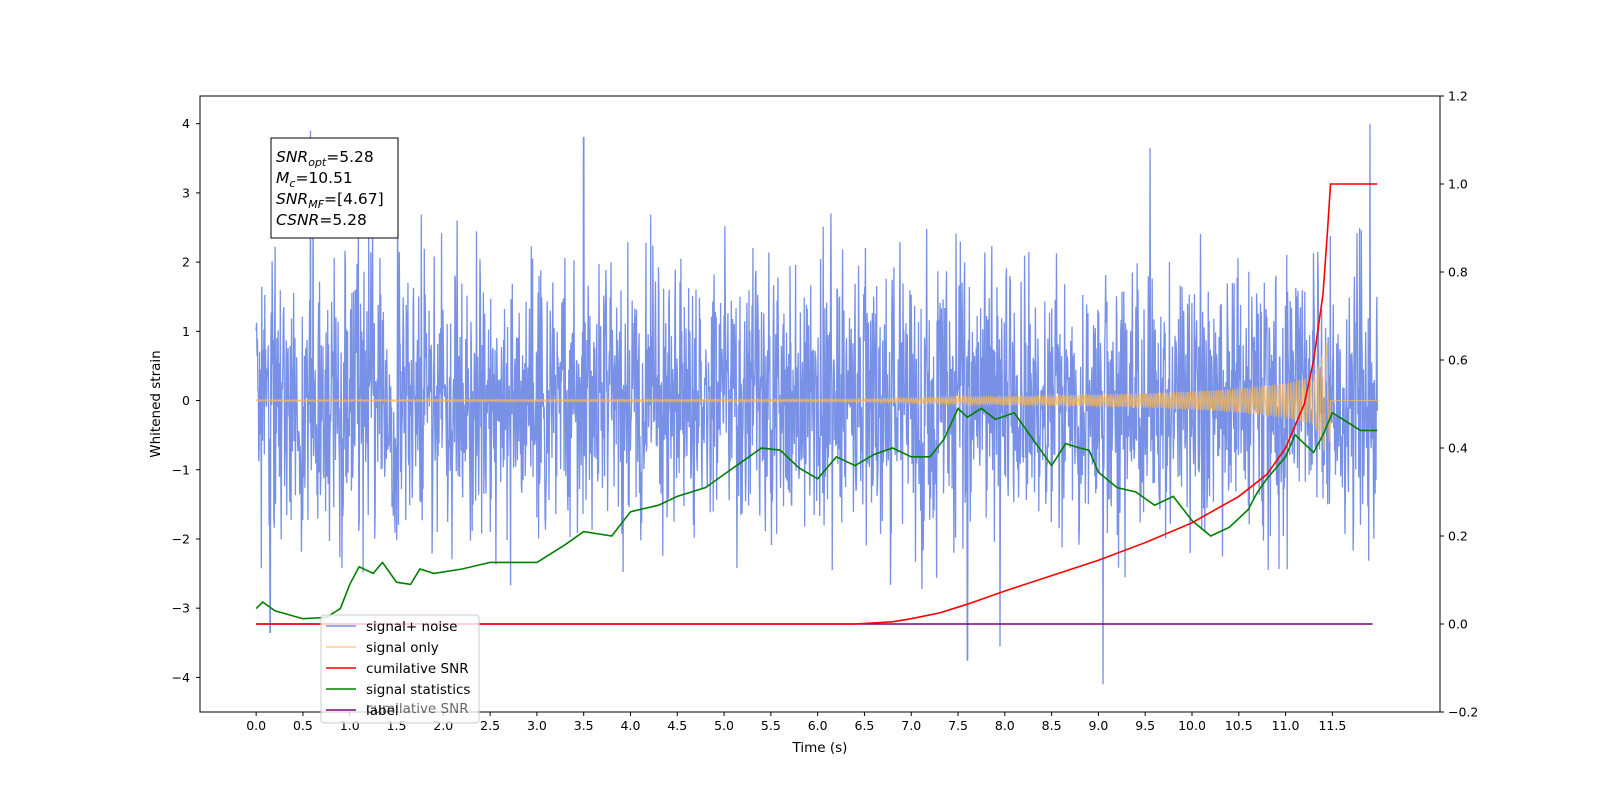  I want to click on x-tick-label: 7.5, so click(958, 725).